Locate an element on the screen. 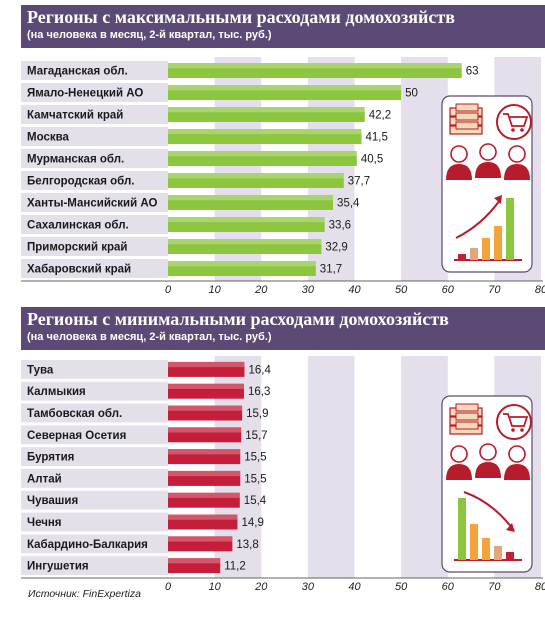 This screenshot has height=619, width=545. value-label: 50 is located at coordinates (411, 94).